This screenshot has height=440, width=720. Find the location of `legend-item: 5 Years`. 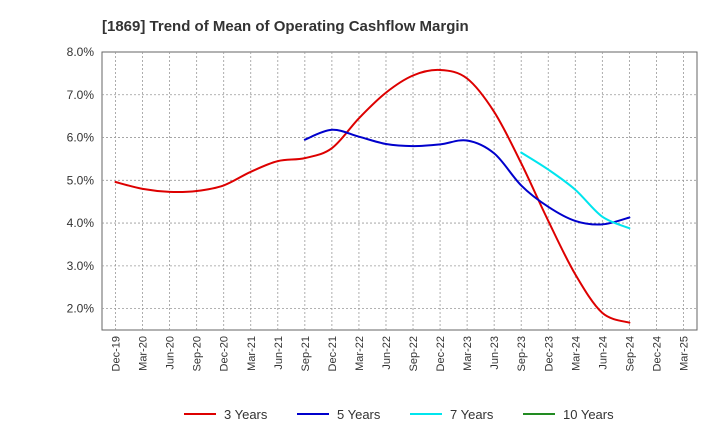

legend-item: 5 Years is located at coordinates (339, 414).